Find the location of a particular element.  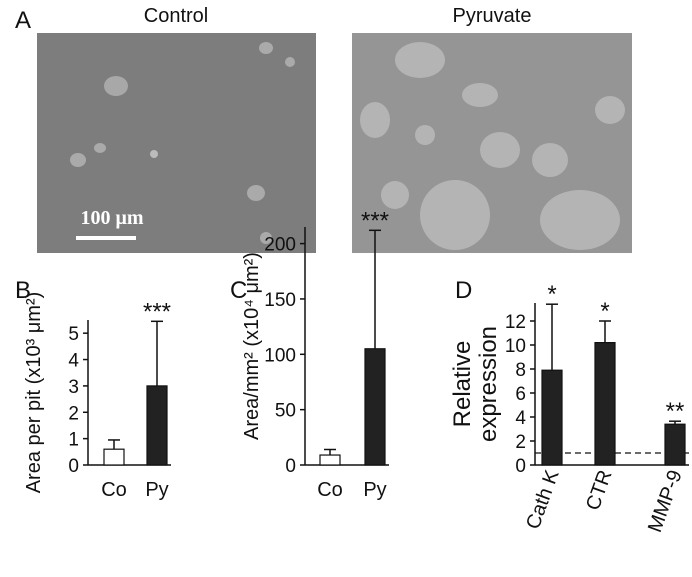

x-tick-label: Cath K is located at coordinates (543, 500).